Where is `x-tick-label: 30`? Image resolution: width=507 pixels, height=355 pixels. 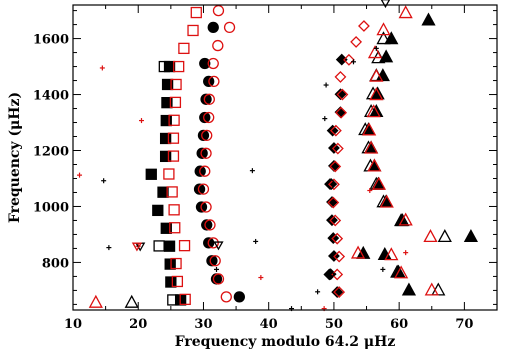 x-tick-label: 30 is located at coordinates (203, 324).